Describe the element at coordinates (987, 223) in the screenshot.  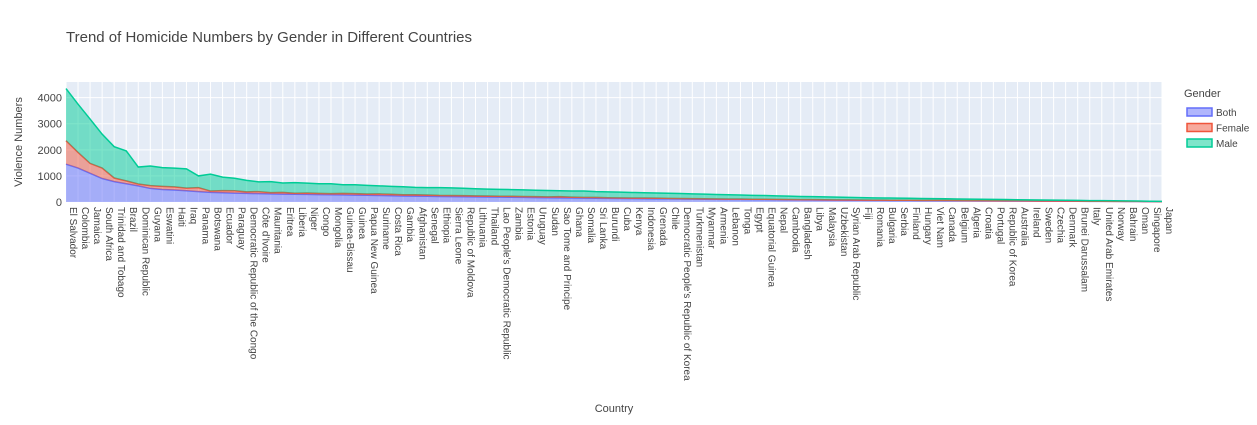
I see `x-tick-label: Croatia` at that location.